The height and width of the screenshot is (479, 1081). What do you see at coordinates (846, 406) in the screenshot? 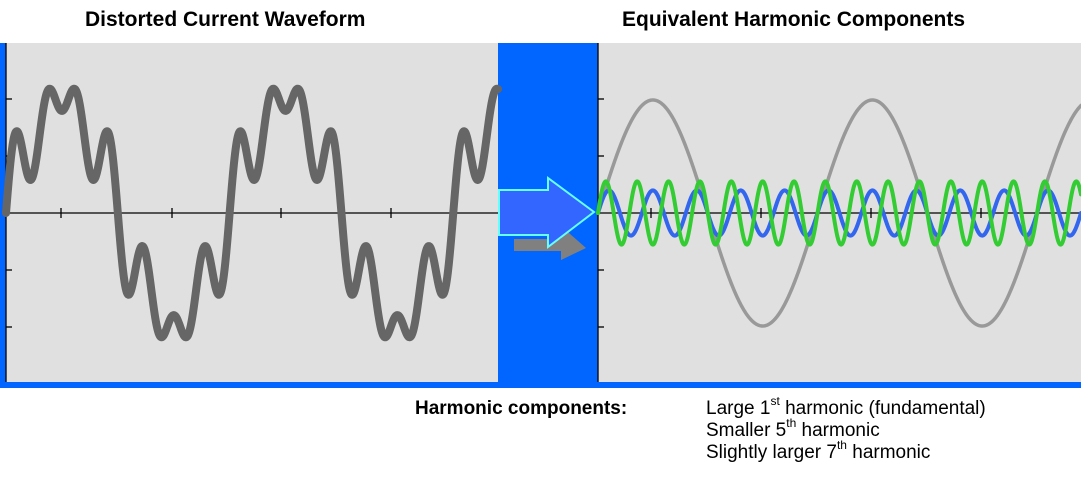
I see `legend-item-fundamental: Large 1st harmonic (fundamental)` at bounding box center [846, 406].